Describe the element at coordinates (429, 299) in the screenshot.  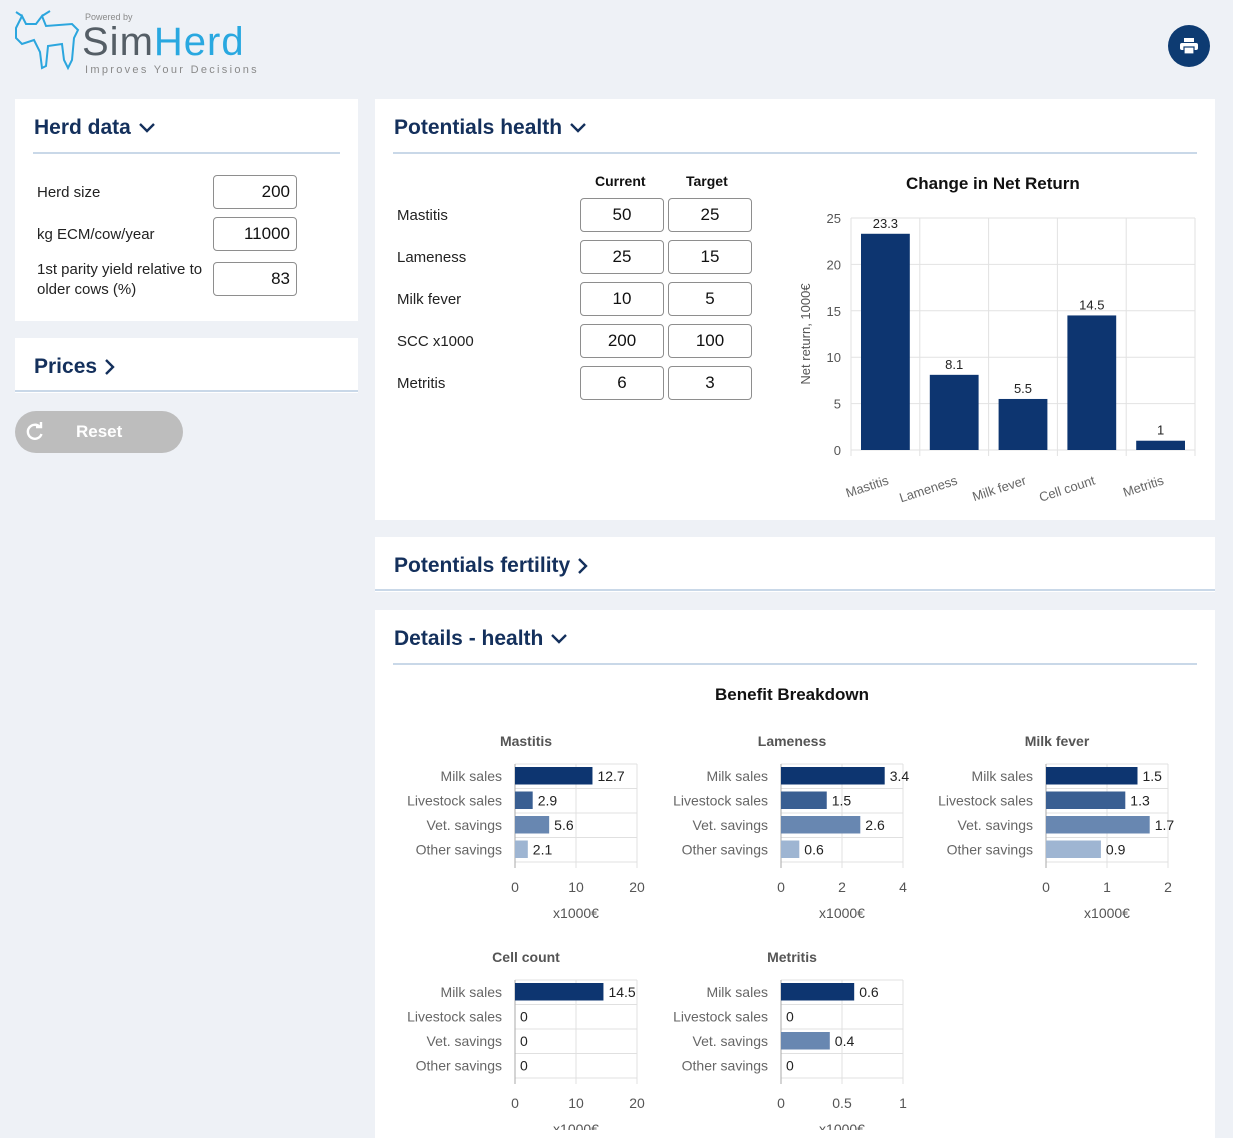
I see `milk-fever-label: Milk fever` at that location.